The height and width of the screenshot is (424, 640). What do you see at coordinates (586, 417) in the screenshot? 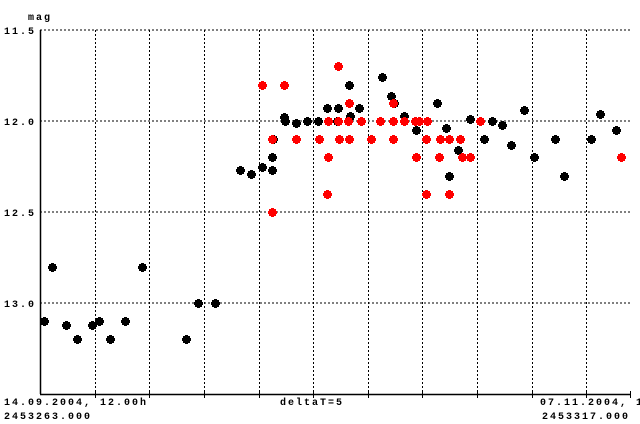
I see `x-end-jd-label: 2453317.000` at bounding box center [586, 417].